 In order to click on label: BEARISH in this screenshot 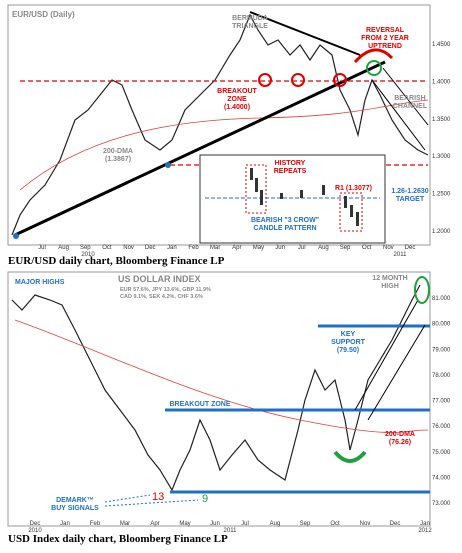, I will do `click(410, 98)`.